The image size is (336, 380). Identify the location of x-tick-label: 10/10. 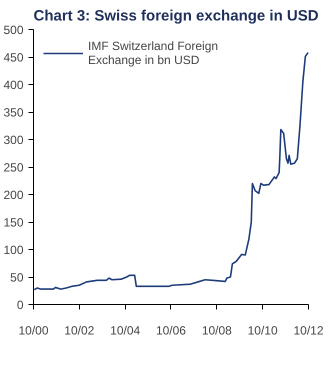
(263, 331).